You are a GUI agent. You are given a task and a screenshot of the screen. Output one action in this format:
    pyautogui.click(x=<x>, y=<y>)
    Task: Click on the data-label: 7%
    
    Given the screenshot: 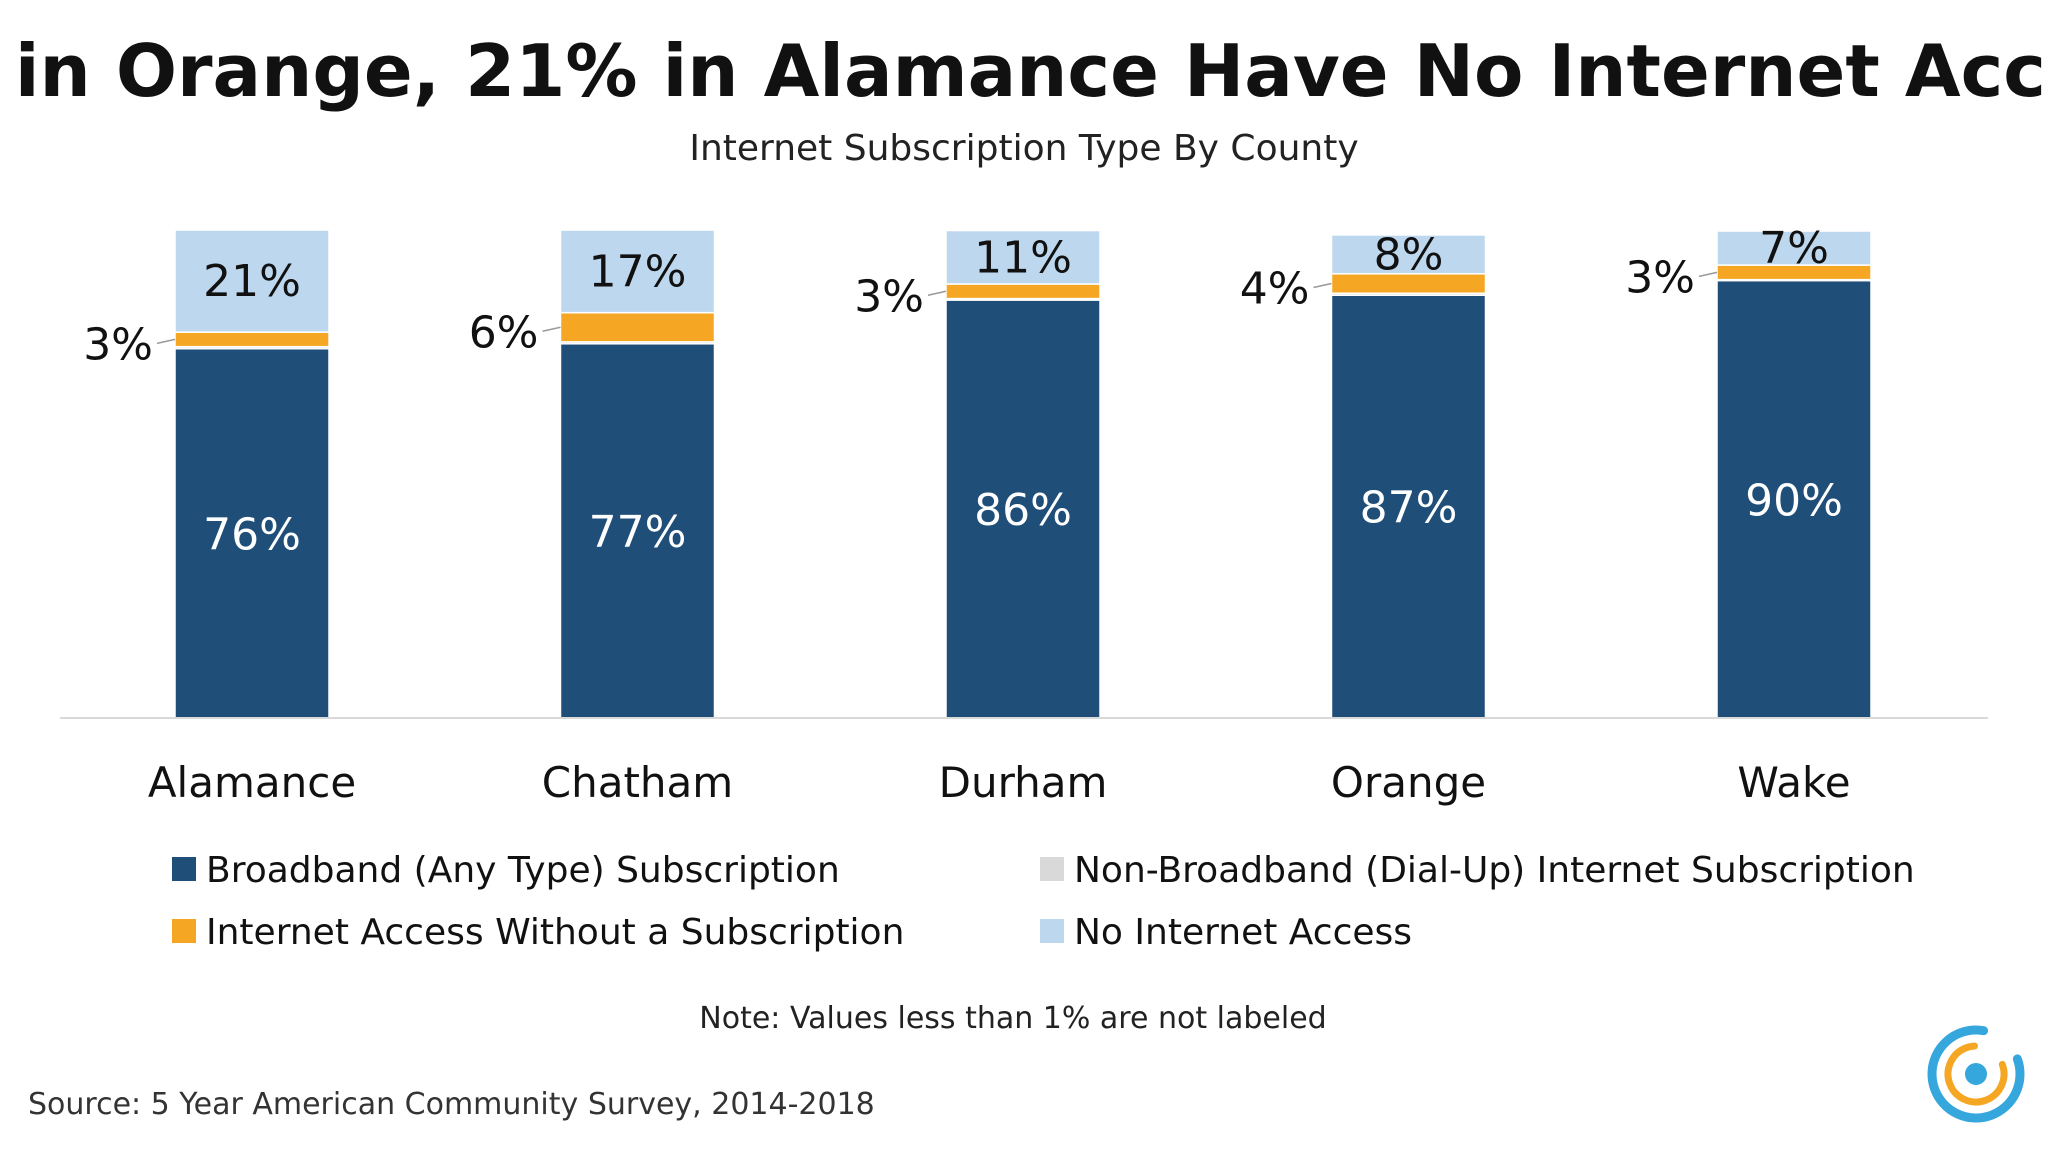 What is the action you would take?
    pyautogui.click(x=1794, y=248)
    